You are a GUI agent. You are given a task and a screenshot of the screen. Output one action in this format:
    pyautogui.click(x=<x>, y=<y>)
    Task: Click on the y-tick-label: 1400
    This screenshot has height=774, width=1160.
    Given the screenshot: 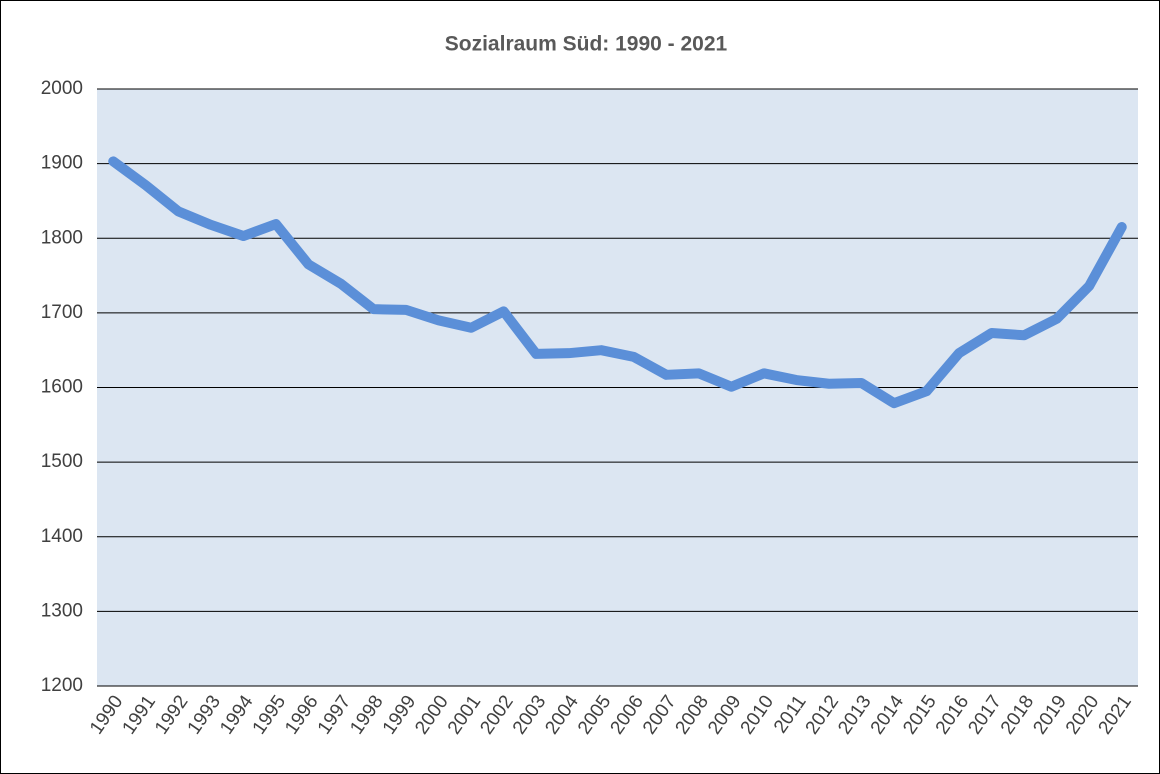 What is the action you would take?
    pyautogui.click(x=62, y=536)
    